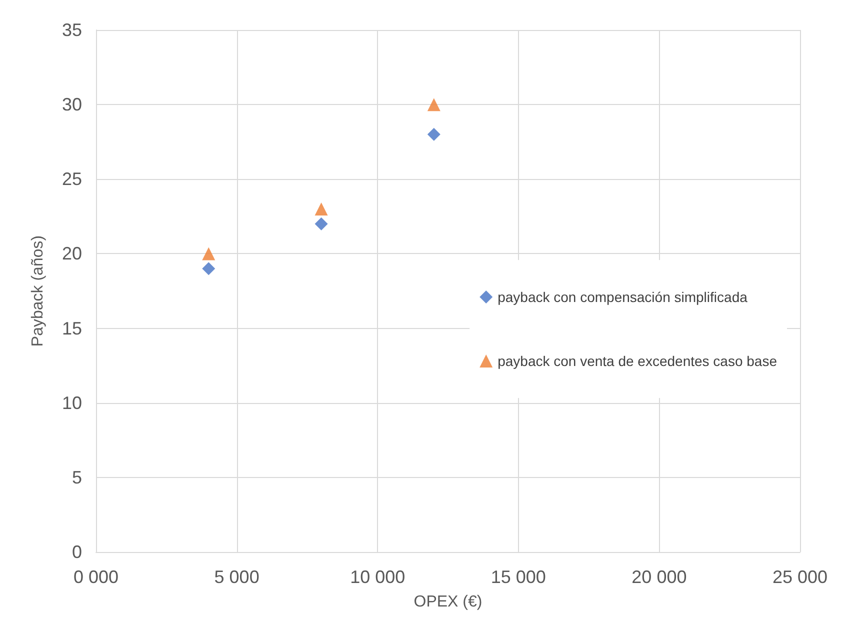 This screenshot has height=641, width=847. What do you see at coordinates (623, 297) in the screenshot?
I see `legend-label: payback con compensación simplificada` at bounding box center [623, 297].